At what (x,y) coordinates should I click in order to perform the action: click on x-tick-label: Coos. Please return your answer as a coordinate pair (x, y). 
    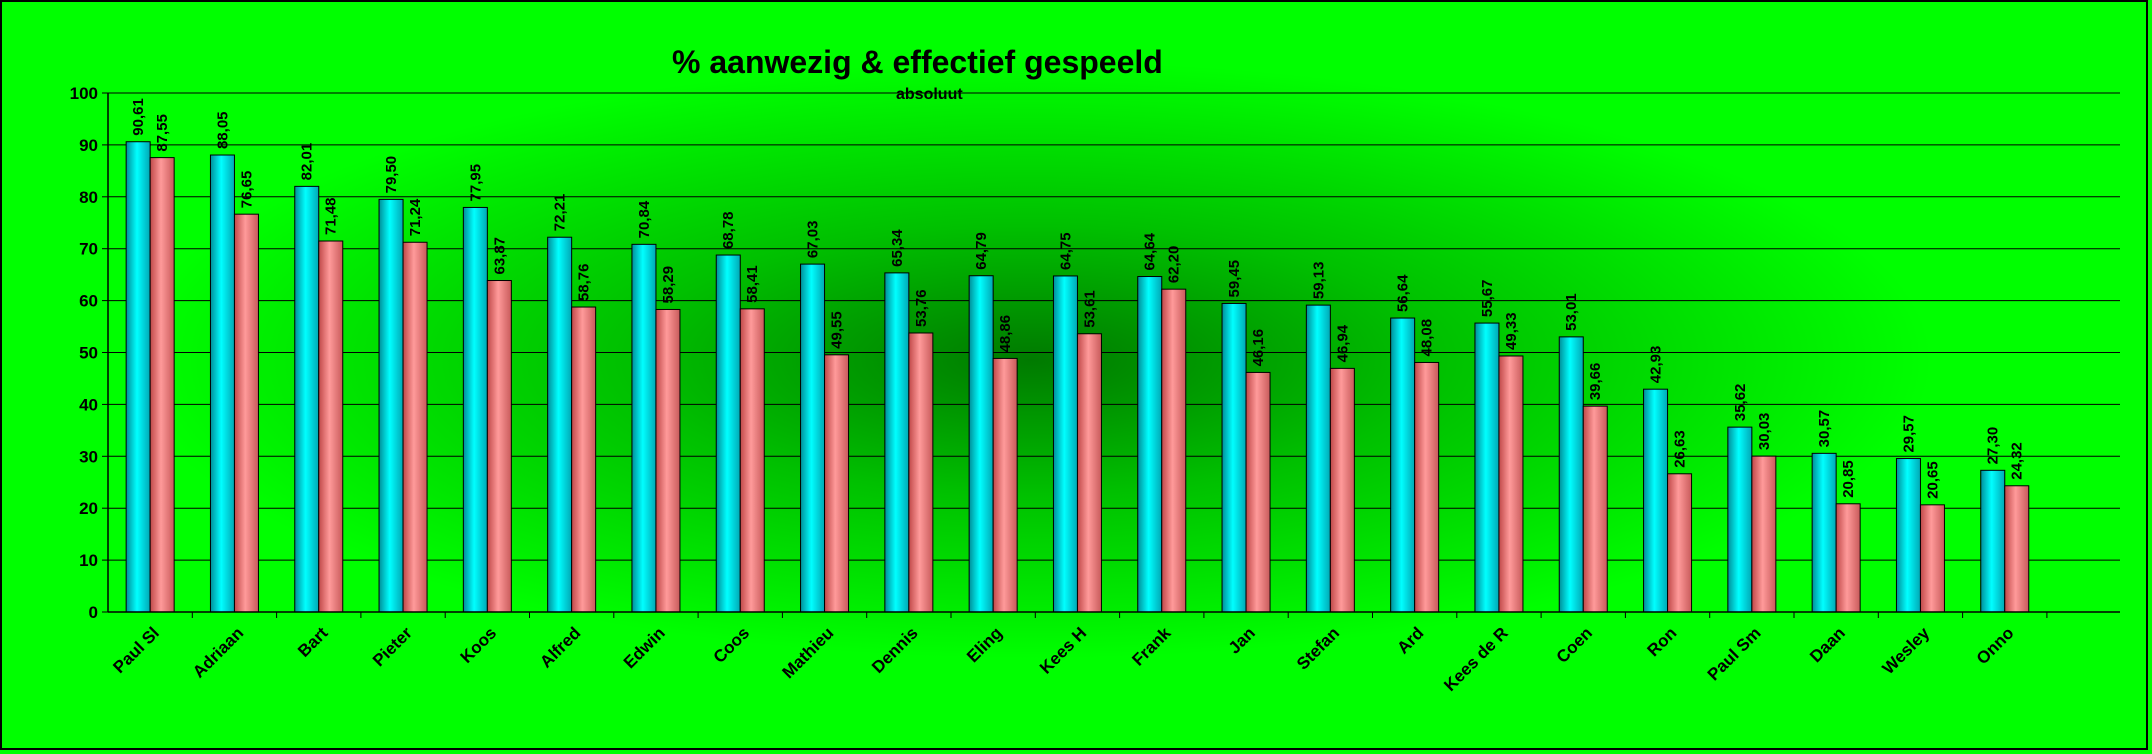
    Looking at the image, I should click on (731, 644).